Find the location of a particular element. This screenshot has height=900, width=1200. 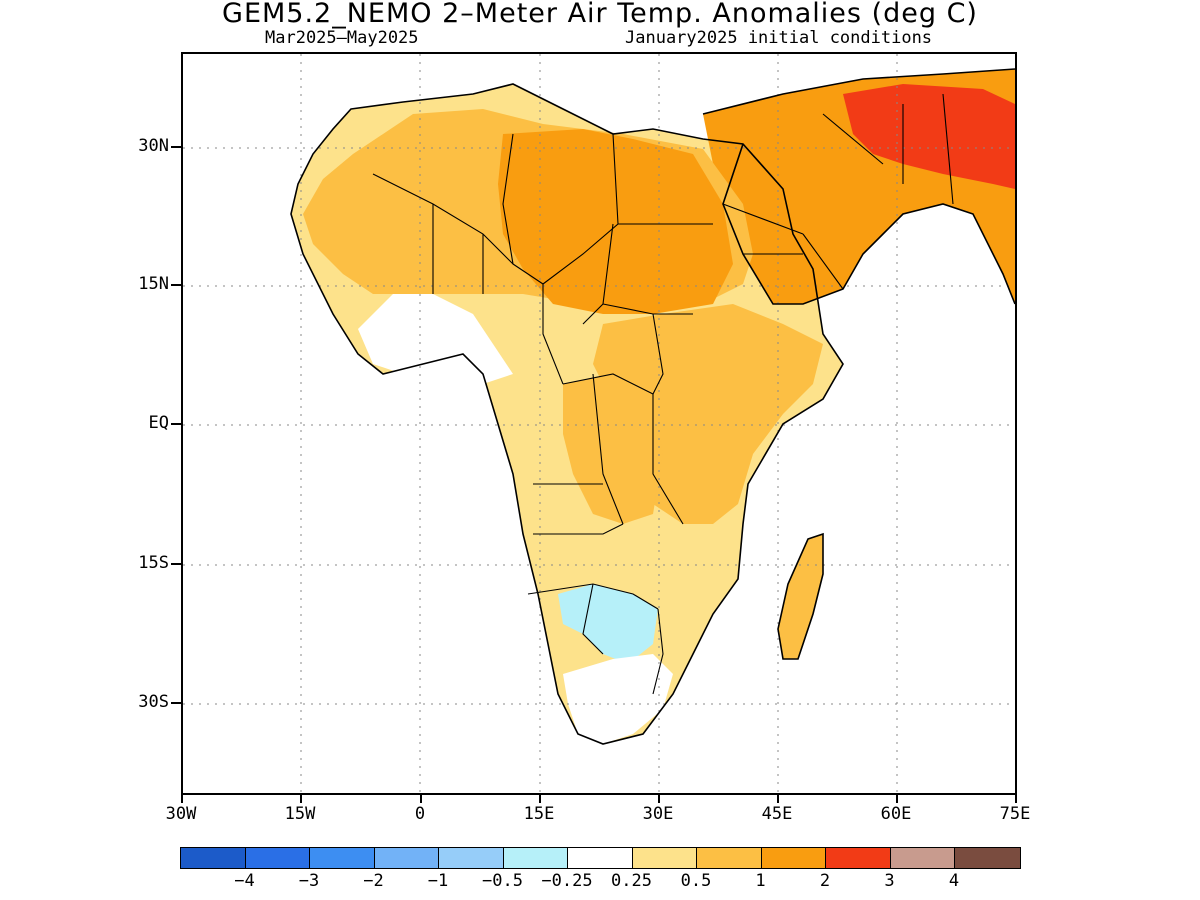

x-tick-15w is located at coordinates (301, 799).